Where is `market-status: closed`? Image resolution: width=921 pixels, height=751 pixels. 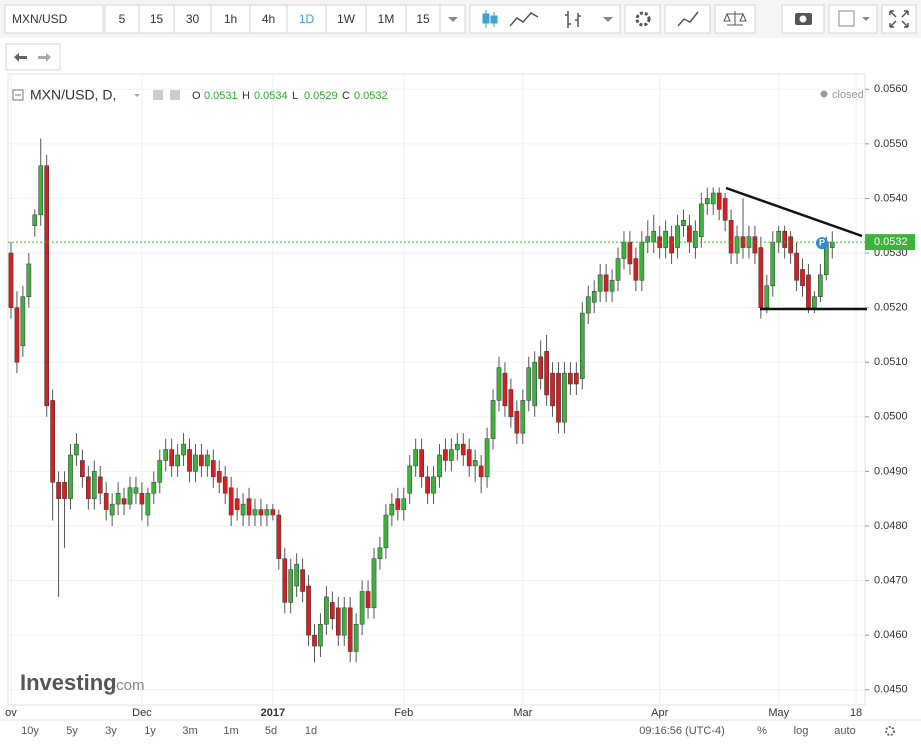
market-status: closed is located at coordinates (848, 95).